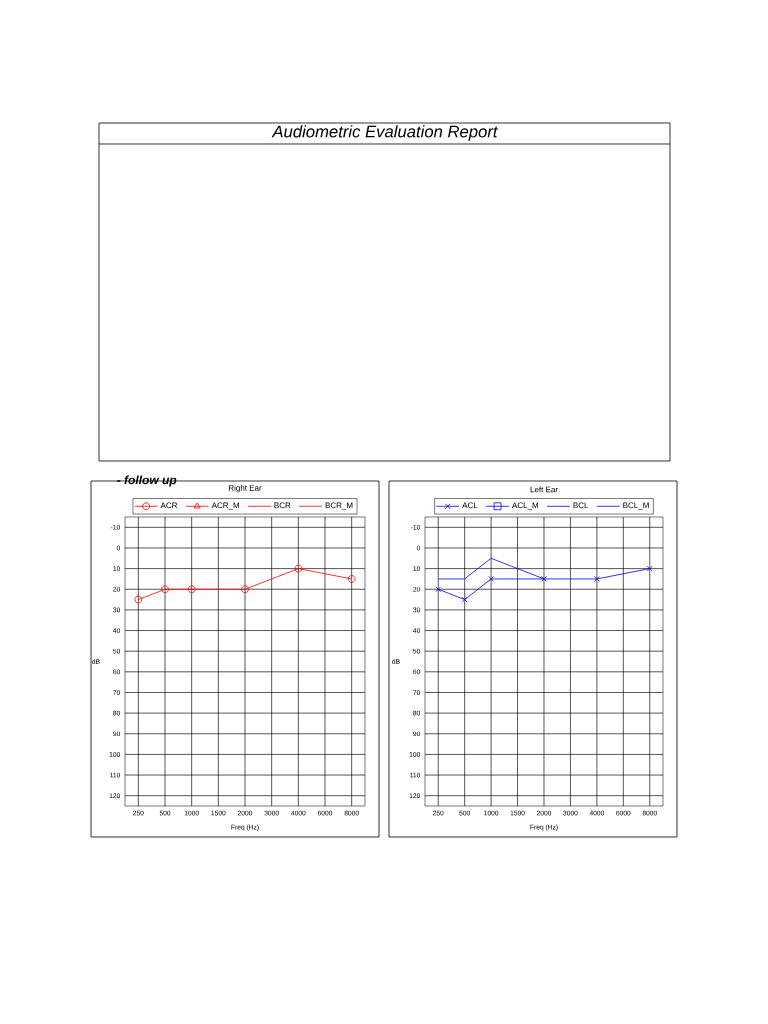 The image size is (768, 1024). I want to click on legend-label: ACR, so click(169, 505).